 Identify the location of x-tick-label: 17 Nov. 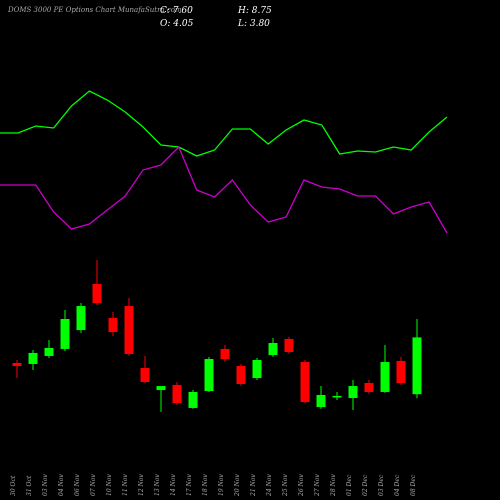
(189, 485).